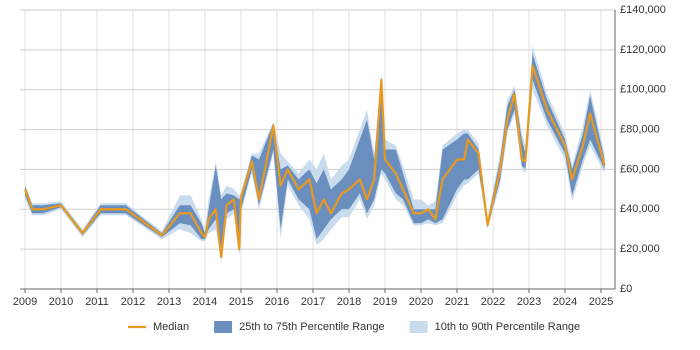  What do you see at coordinates (643, 90) in the screenshot?
I see `y-tick-label: £100,000` at bounding box center [643, 90].